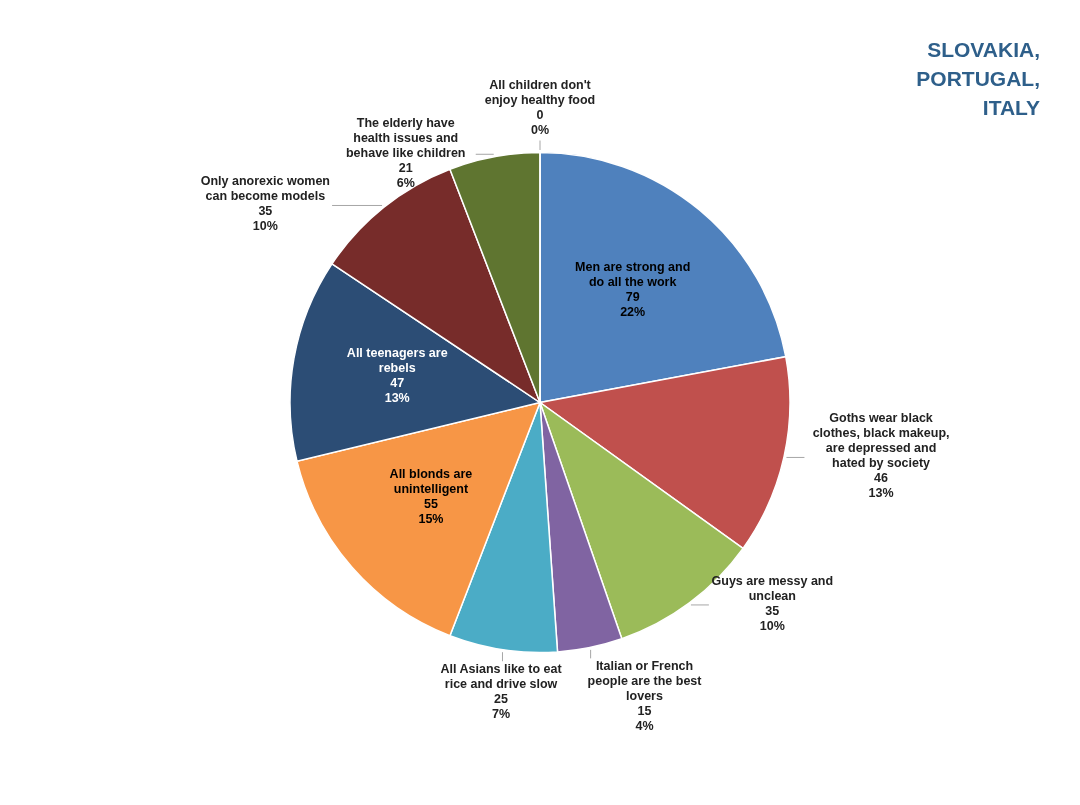  I want to click on slice-label: Only anorexic women can become models, so click(265, 189).